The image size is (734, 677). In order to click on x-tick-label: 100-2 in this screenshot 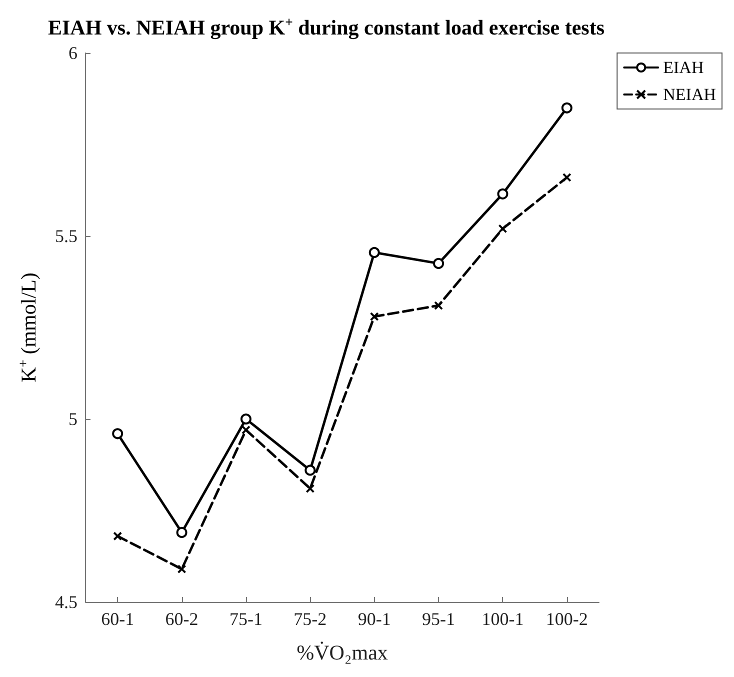, I will do `click(567, 619)`.